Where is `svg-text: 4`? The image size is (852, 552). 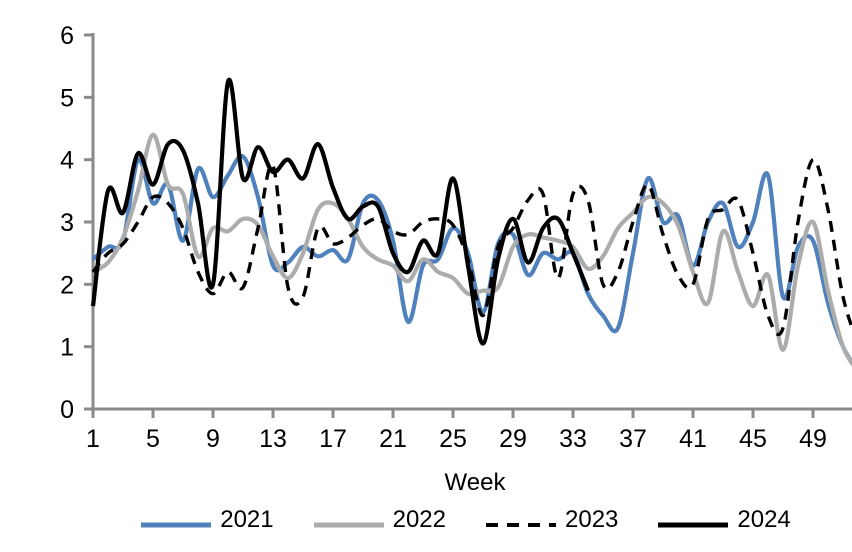 svg-text: 4 is located at coordinates (67, 161).